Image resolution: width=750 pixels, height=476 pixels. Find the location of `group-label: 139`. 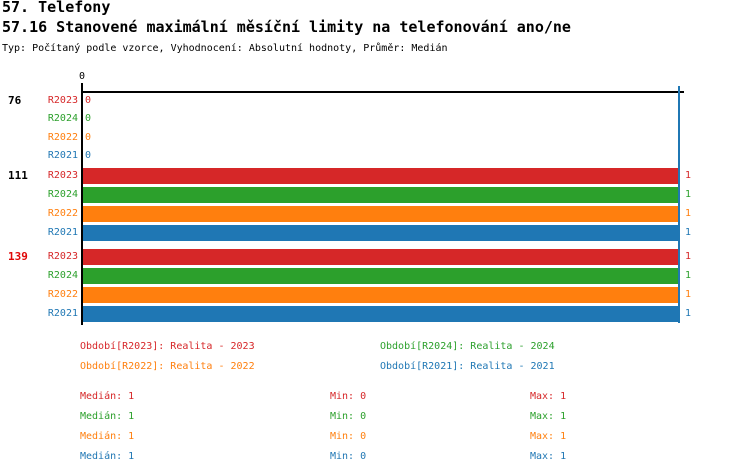

group-label: 139 is located at coordinates (18, 256).